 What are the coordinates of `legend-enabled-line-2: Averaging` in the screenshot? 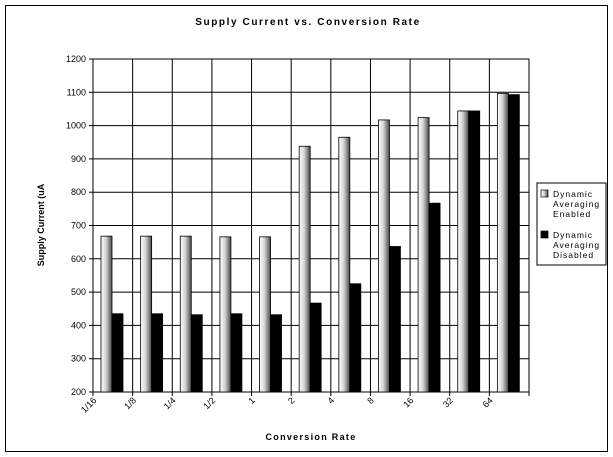 It's located at (576, 204).